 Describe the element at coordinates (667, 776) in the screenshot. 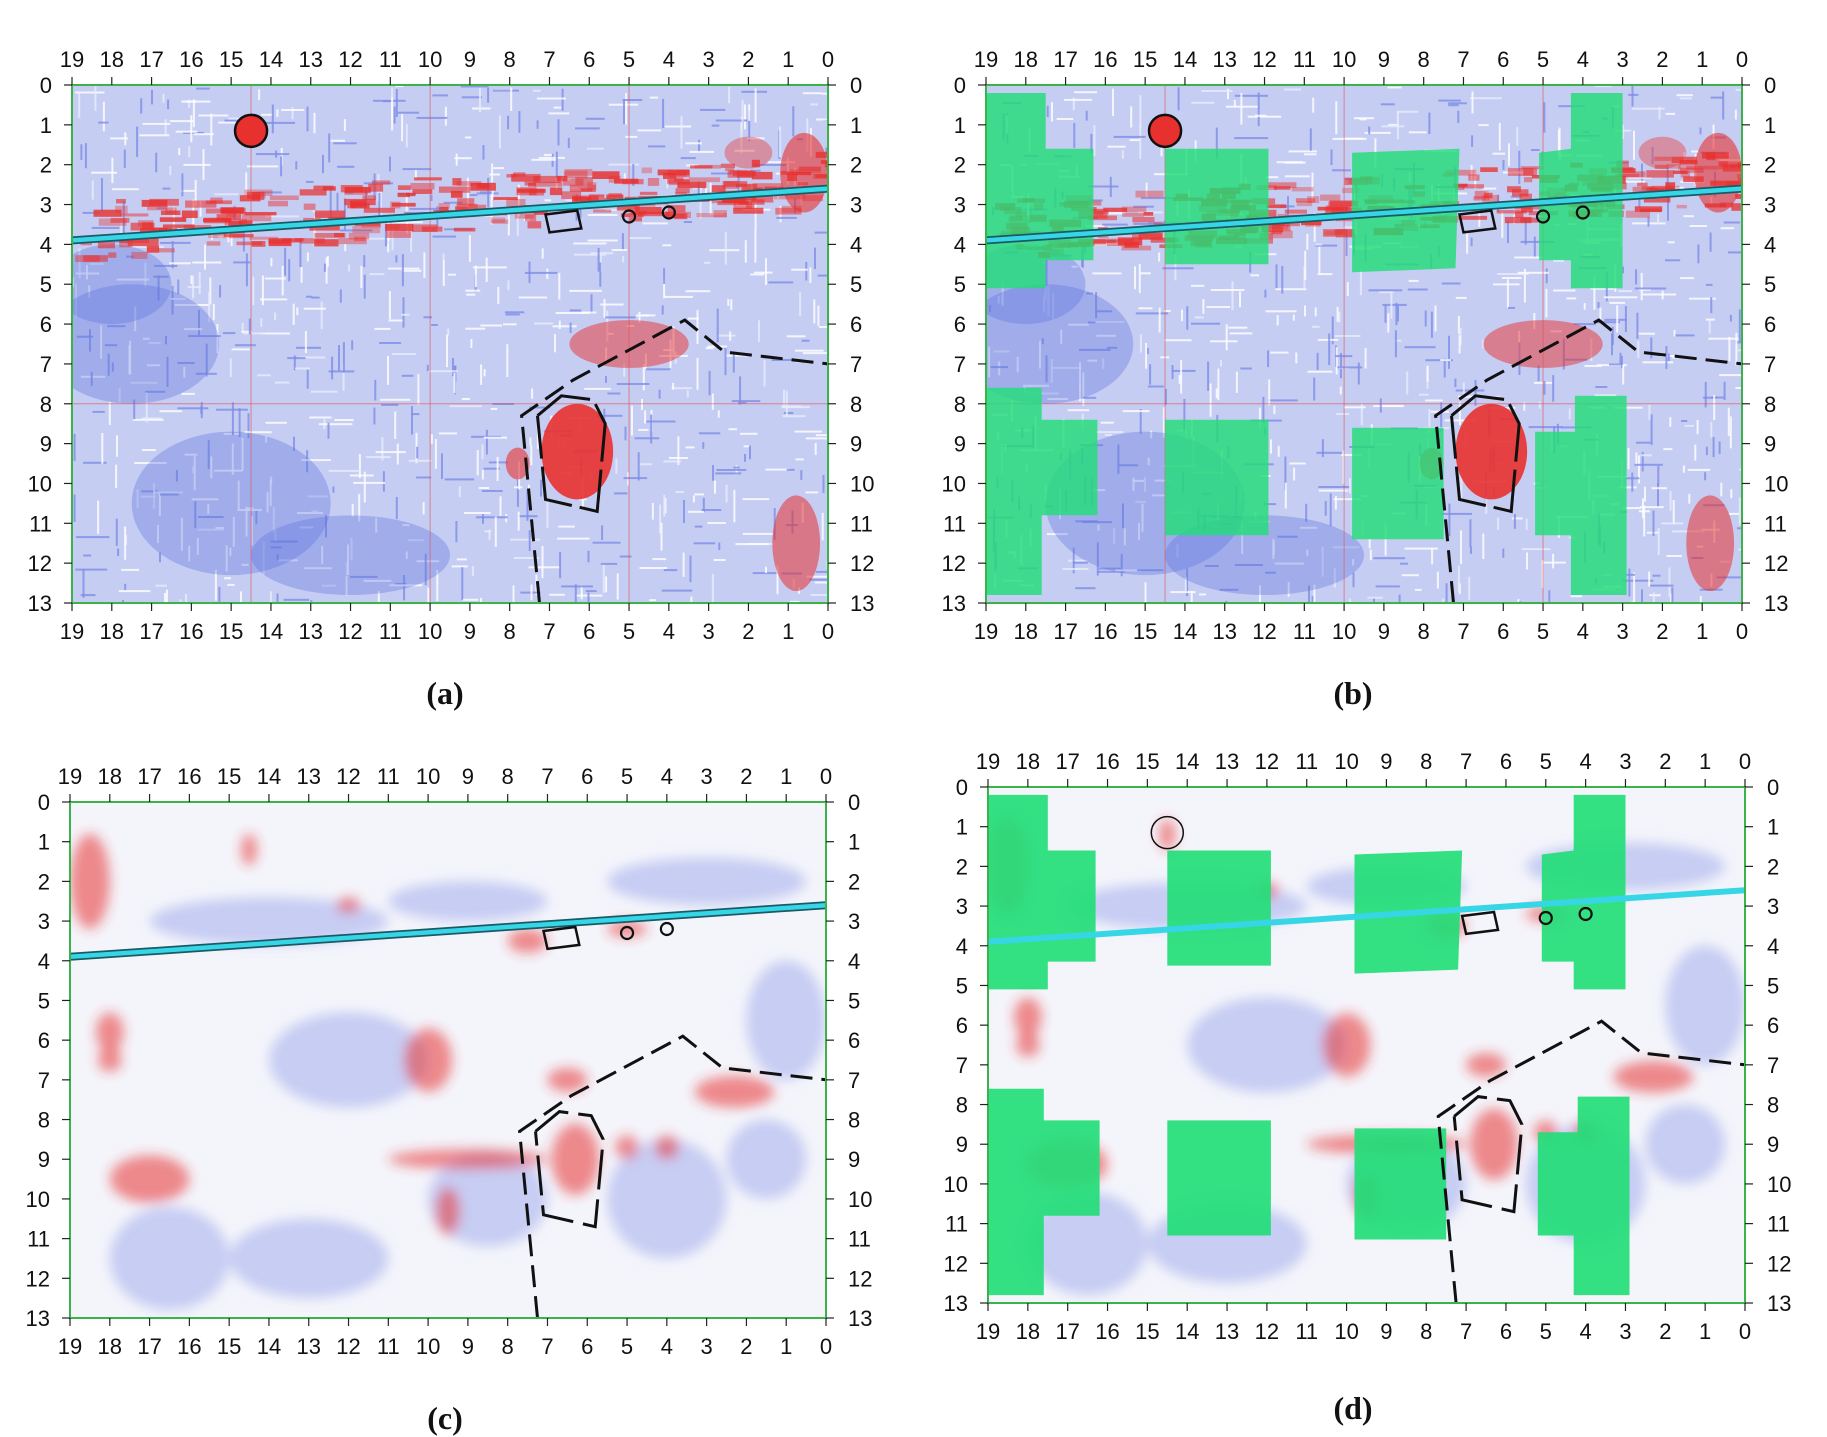

I see `x-tick-label-top: 4` at that location.